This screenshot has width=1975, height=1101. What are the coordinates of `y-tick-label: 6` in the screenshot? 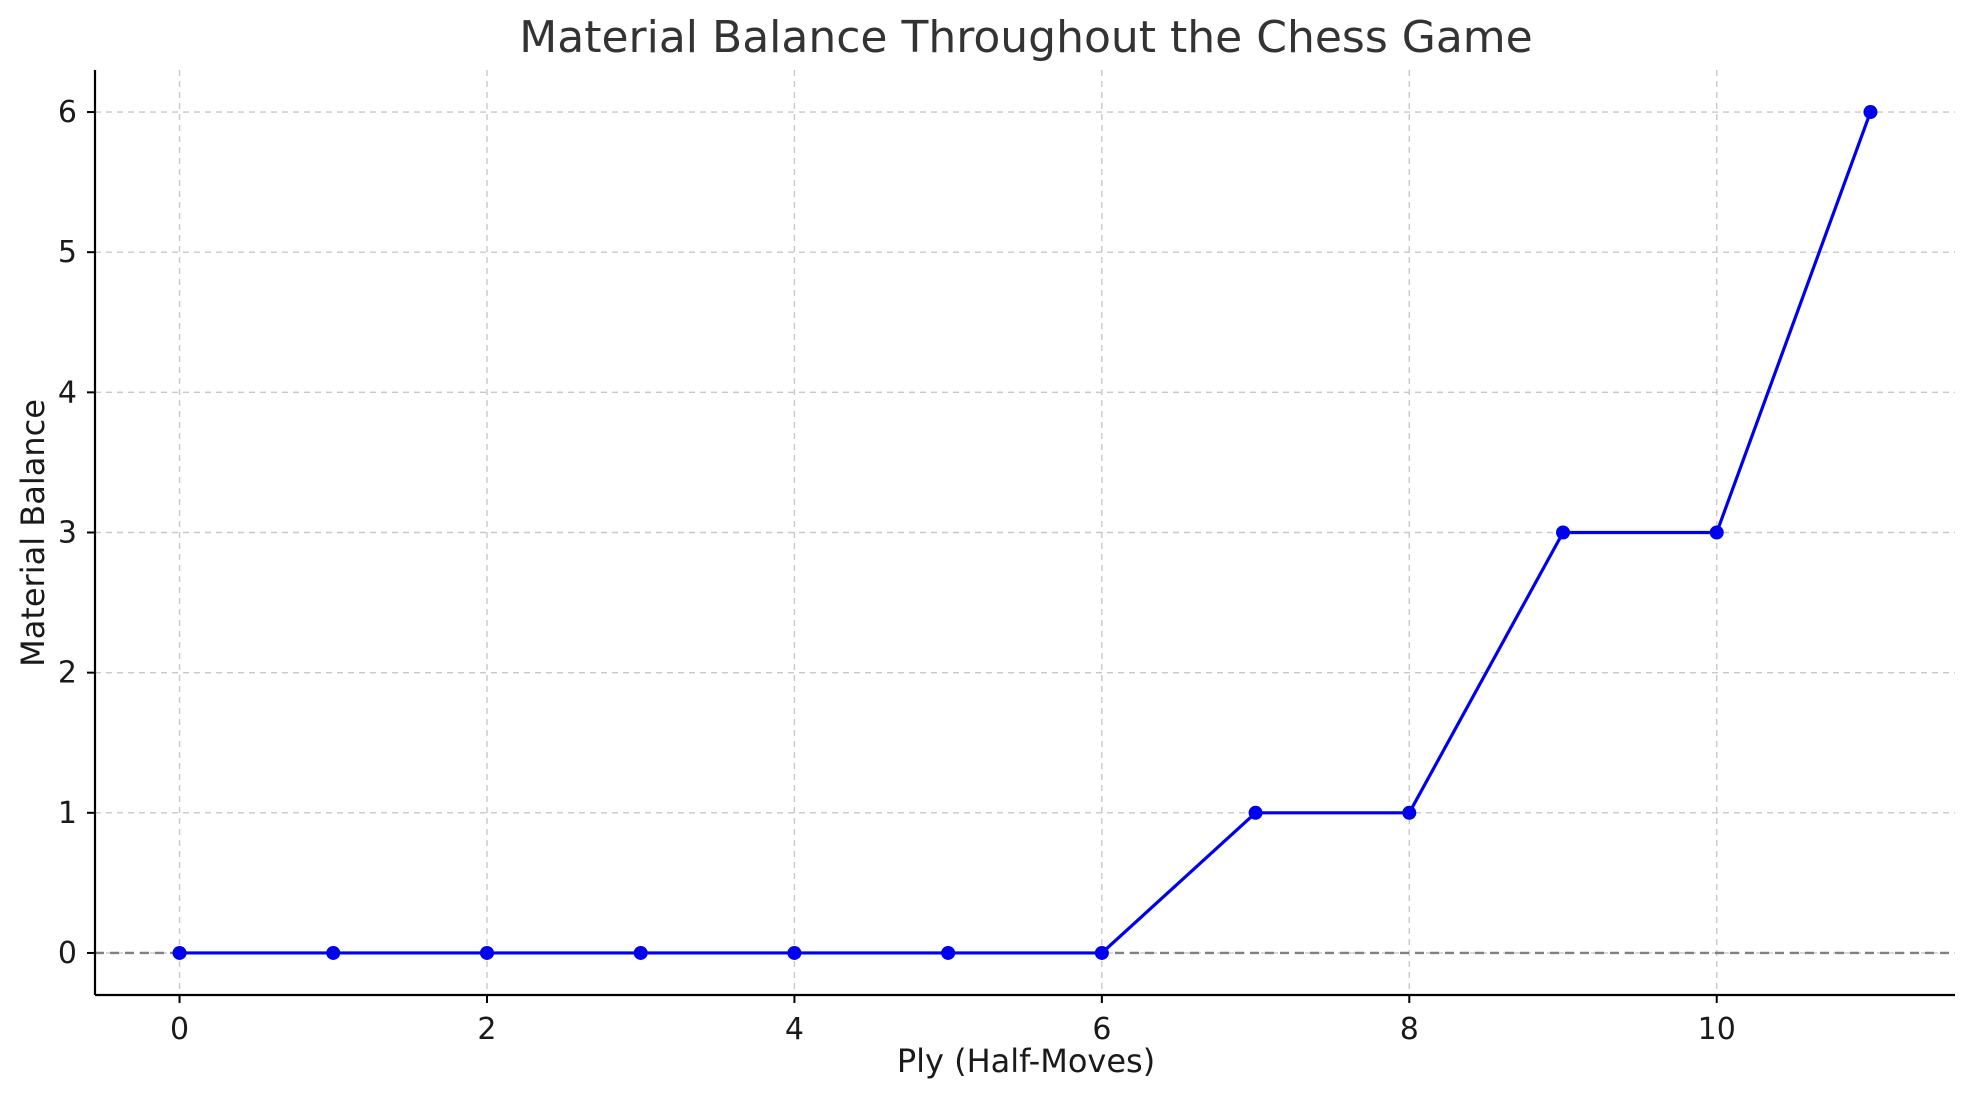 It's located at (67, 112).